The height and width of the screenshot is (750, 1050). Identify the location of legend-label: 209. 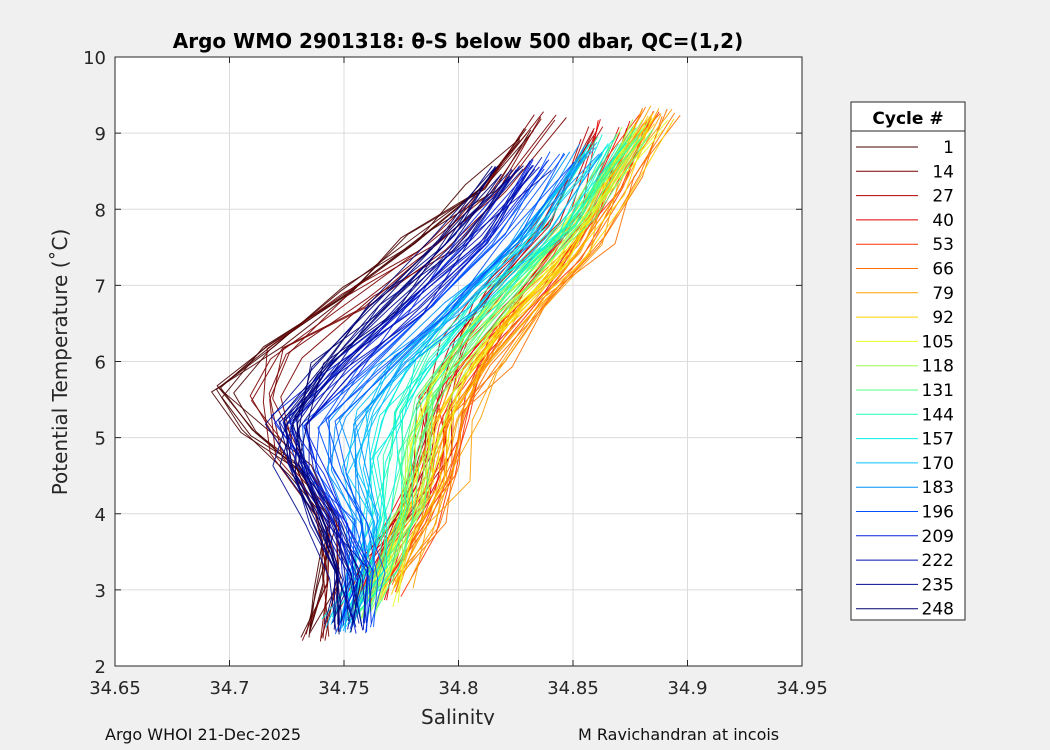
(938, 537).